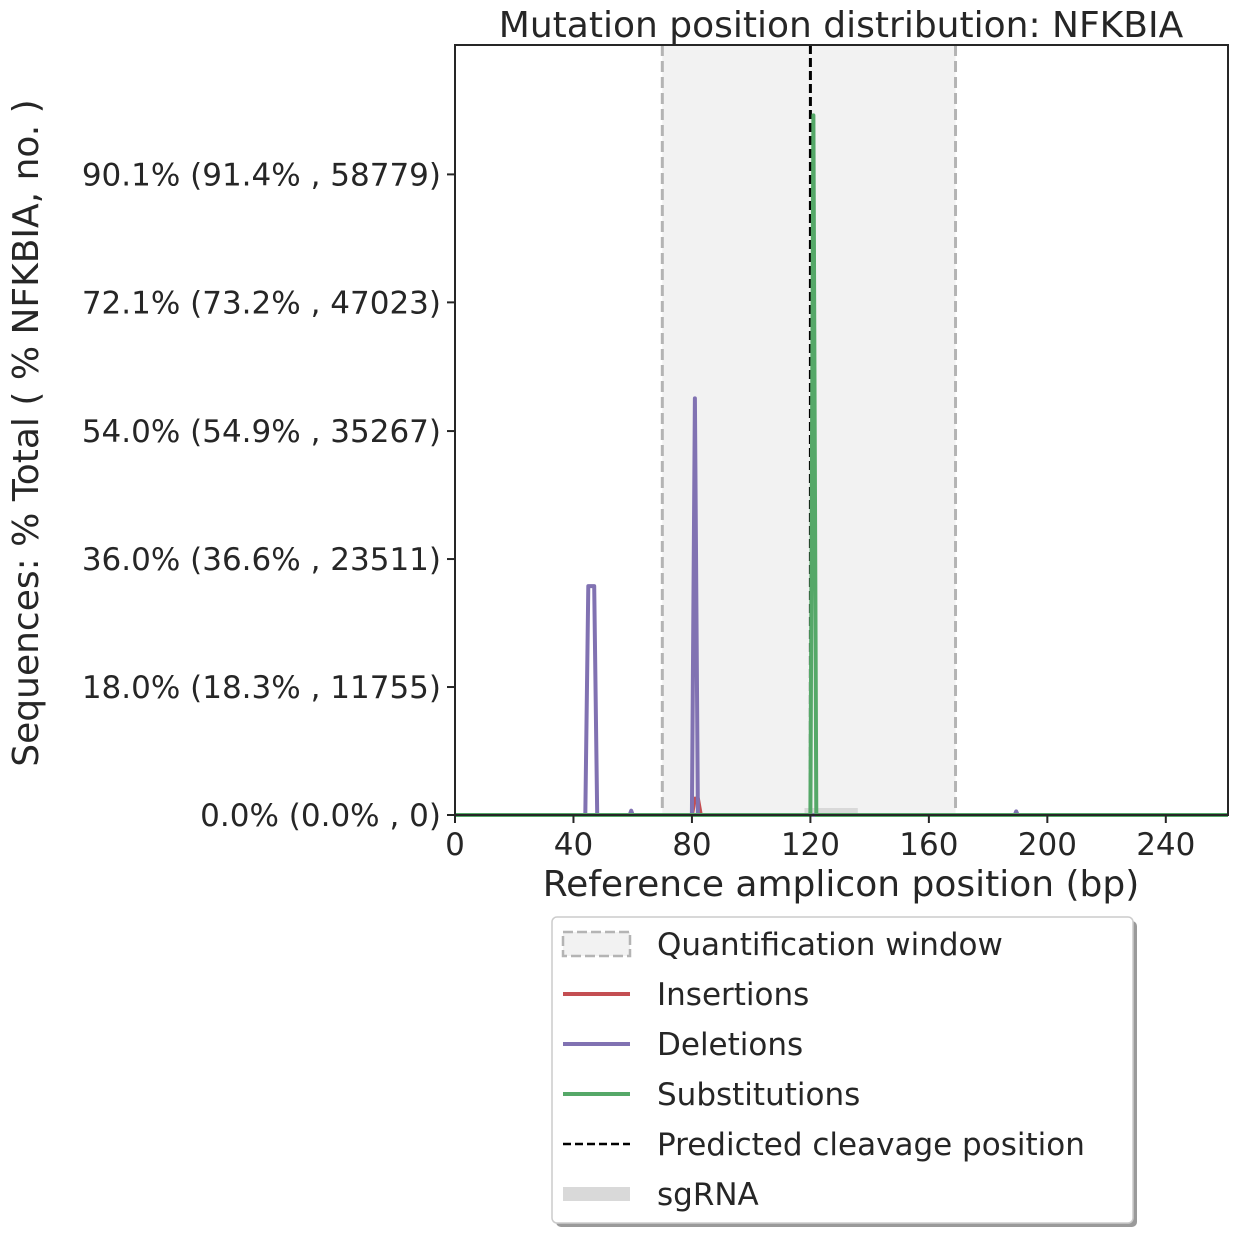 The image size is (1239, 1234). What do you see at coordinates (26, 432) in the screenshot?
I see `y-axis-label: Sequences: % Total ( % NFKBIA, no. )` at bounding box center [26, 432].